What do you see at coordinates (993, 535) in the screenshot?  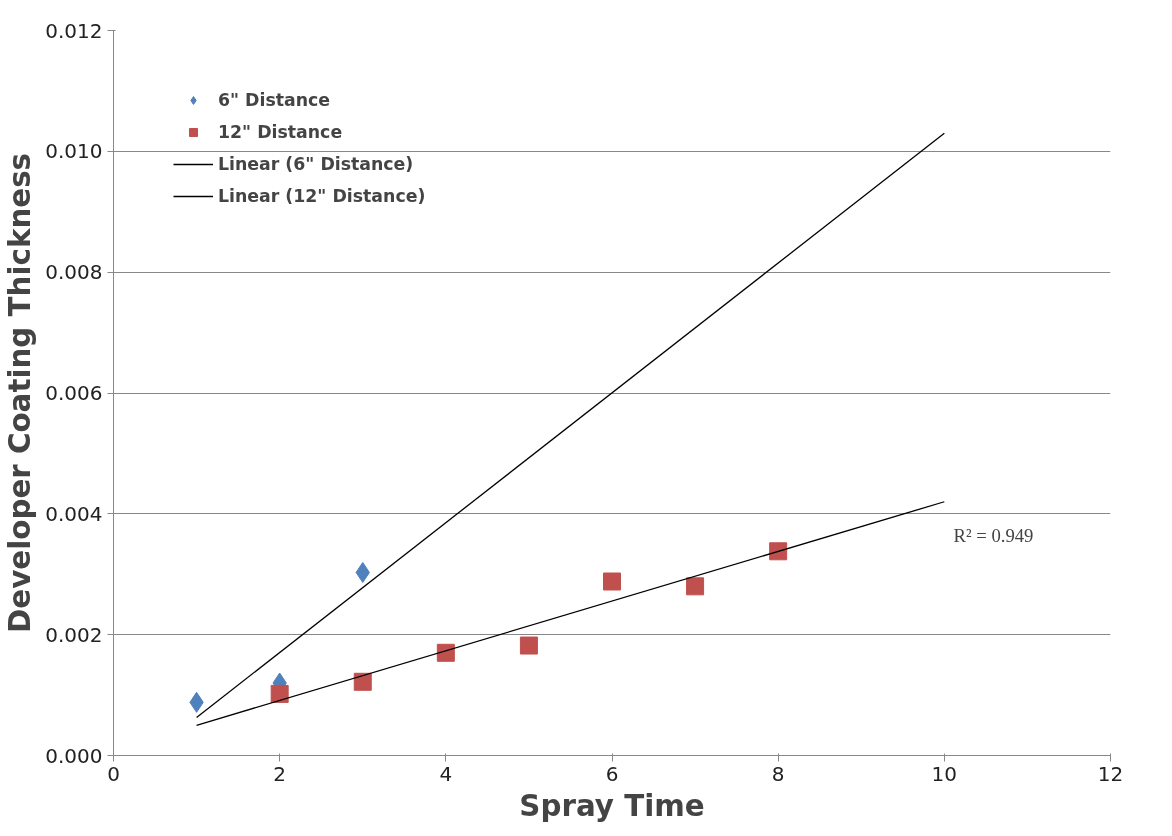 I see `annotation: R² = 0.949` at bounding box center [993, 535].